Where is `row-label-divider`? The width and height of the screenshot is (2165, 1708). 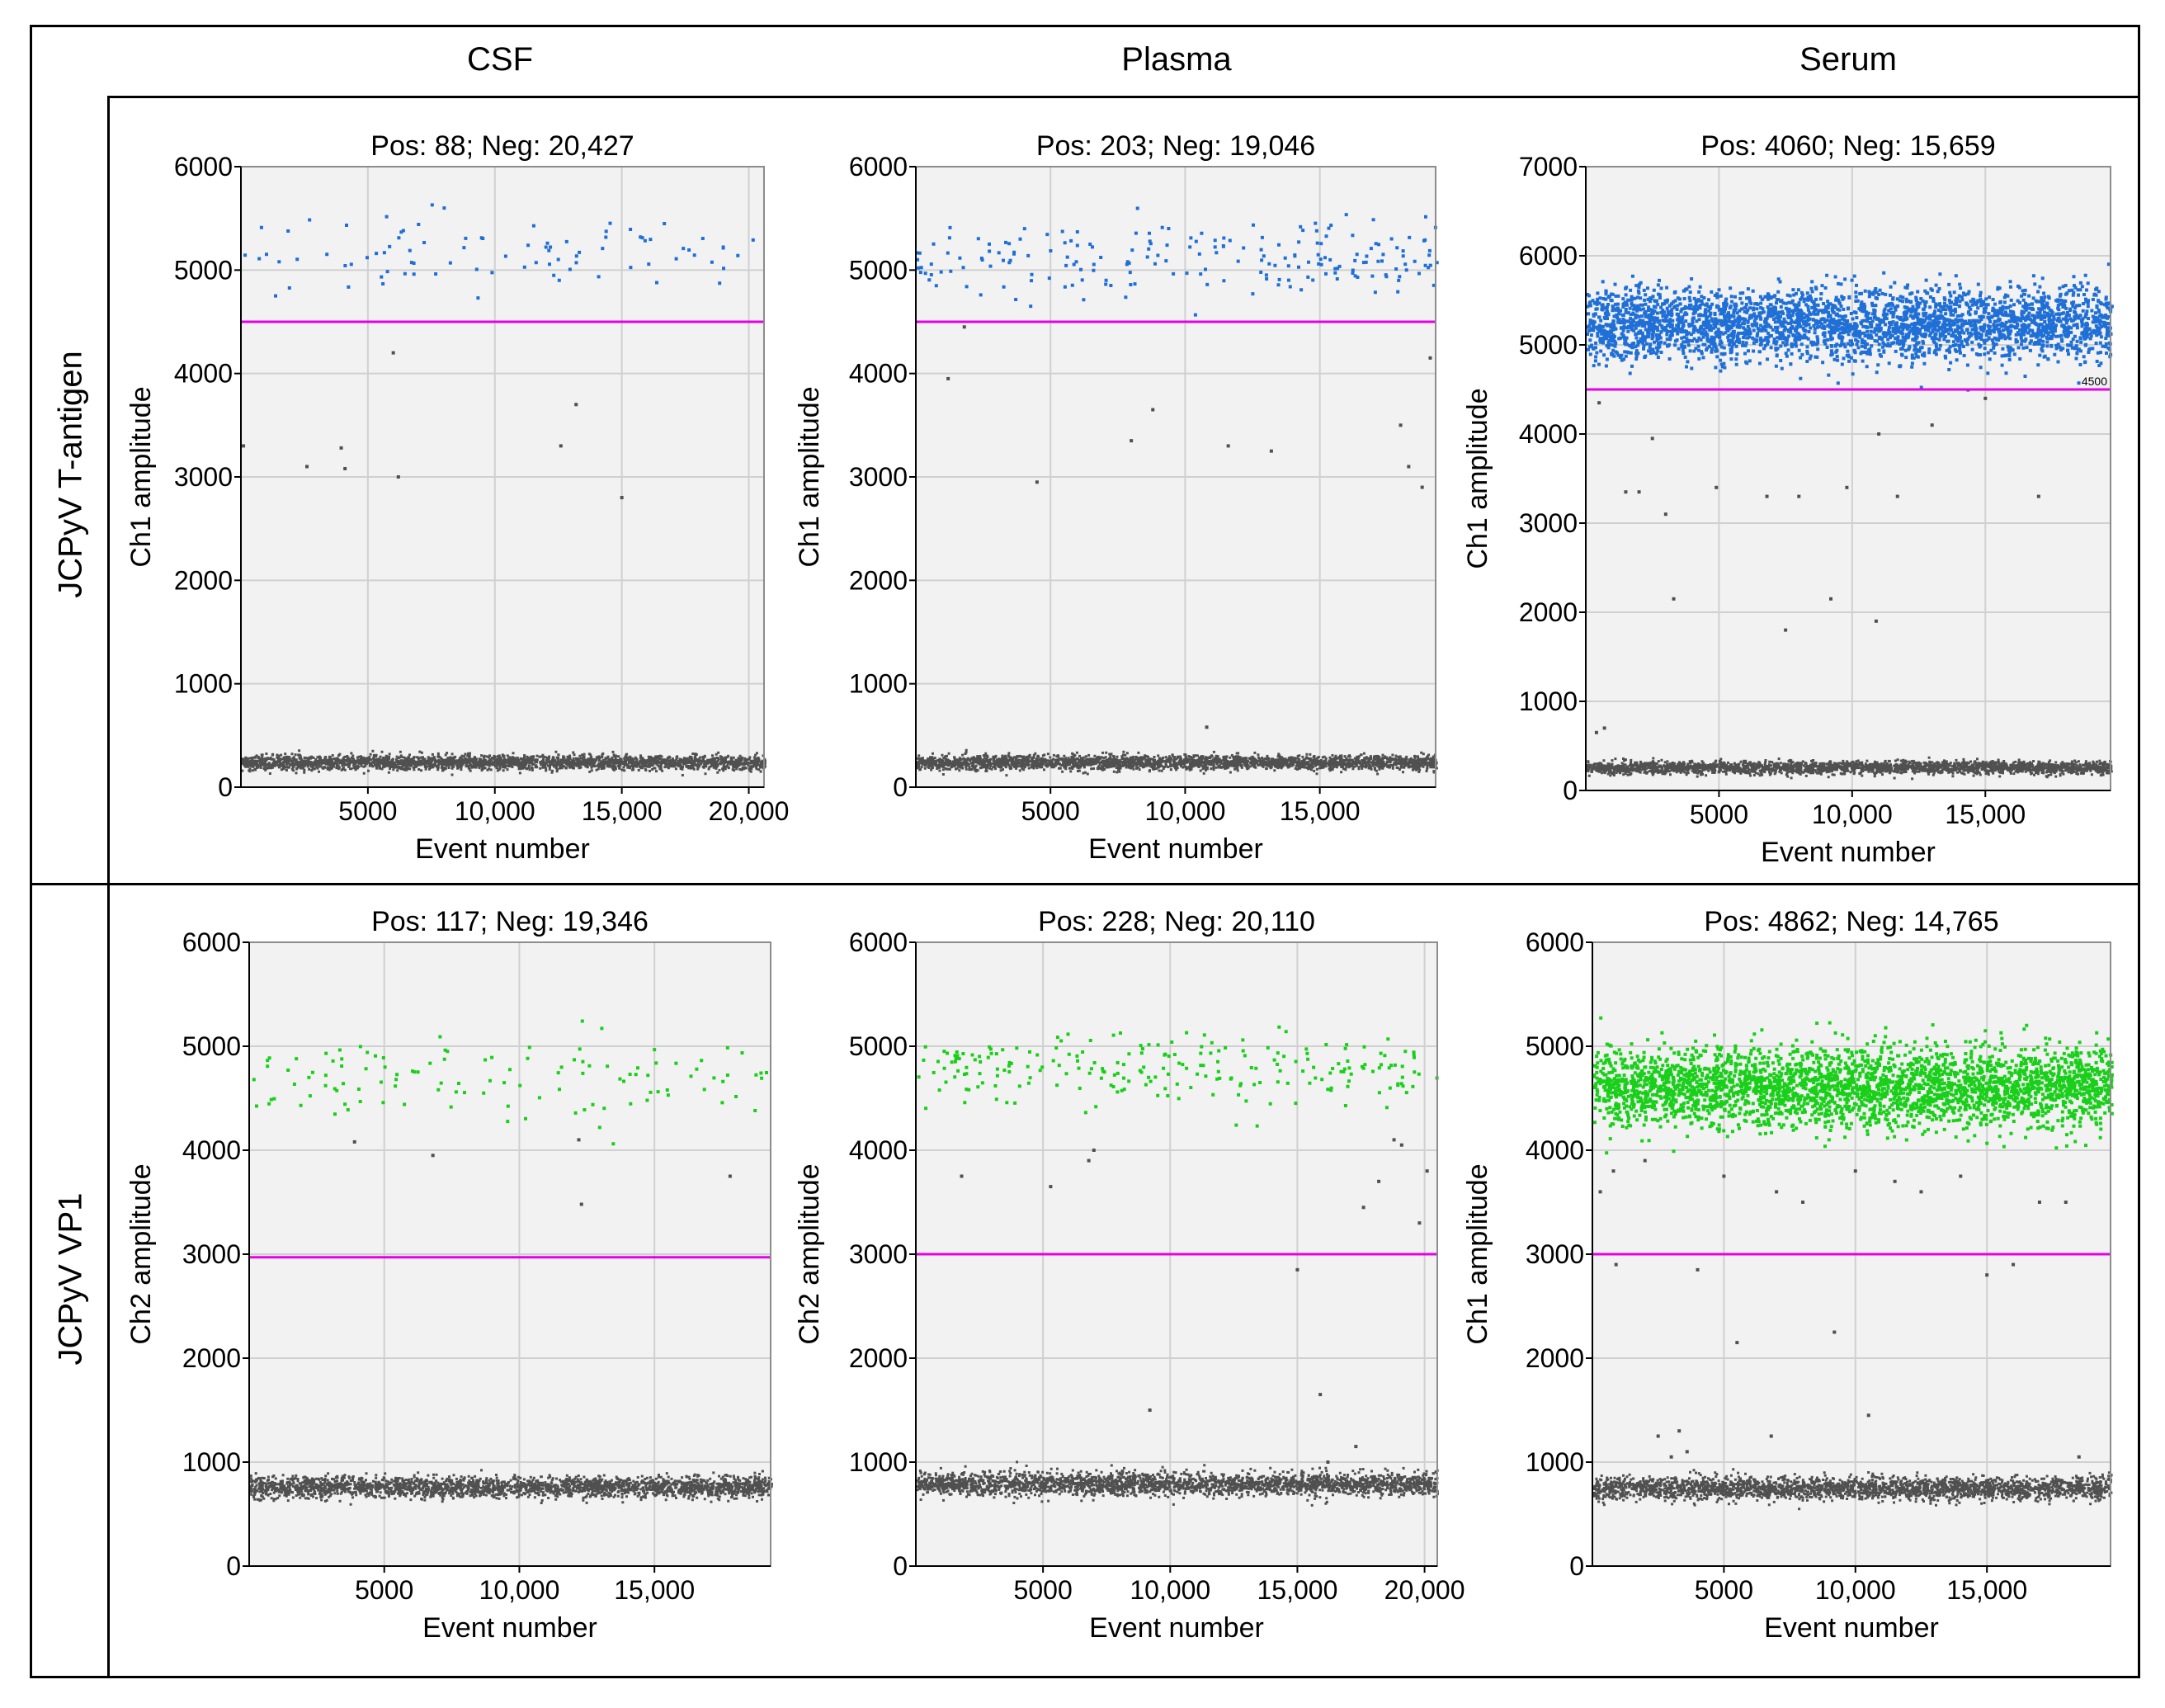 row-label-divider is located at coordinates (108, 887).